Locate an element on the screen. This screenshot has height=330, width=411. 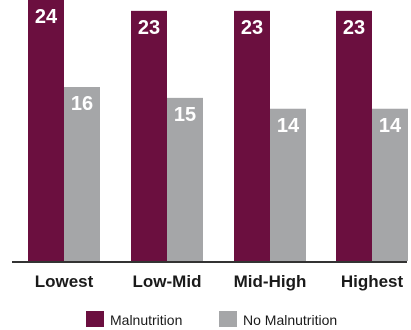
data-label: 16 is located at coordinates (82, 104).